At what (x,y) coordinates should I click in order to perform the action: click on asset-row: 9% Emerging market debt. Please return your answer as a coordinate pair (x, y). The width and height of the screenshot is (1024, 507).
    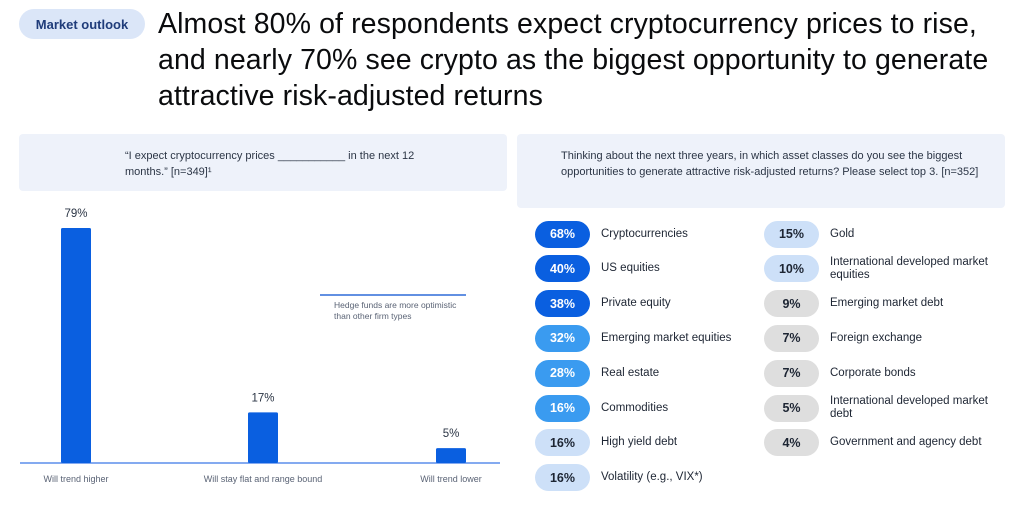
    Looking at the image, I should click on (884, 304).